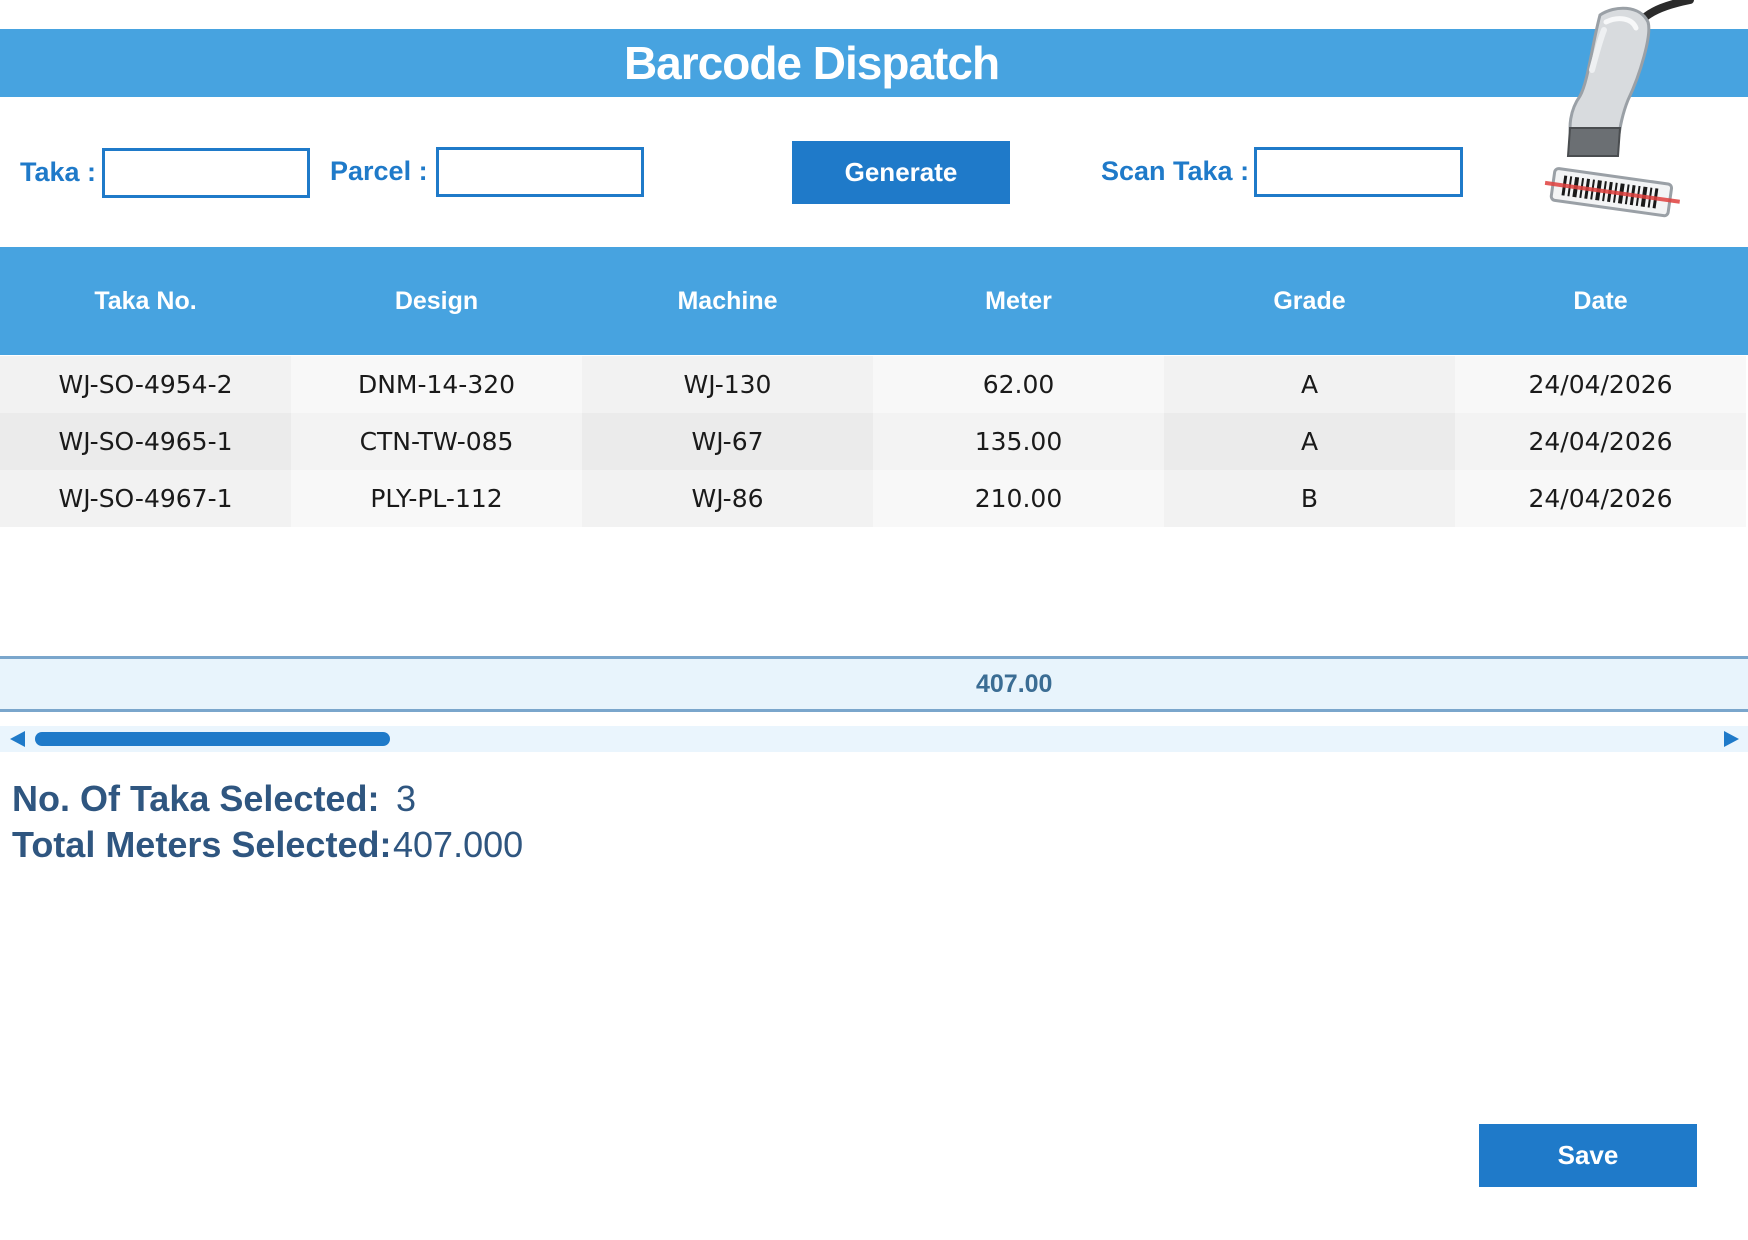  What do you see at coordinates (458, 844) in the screenshot?
I see `meters-selected-value: 407.000` at bounding box center [458, 844].